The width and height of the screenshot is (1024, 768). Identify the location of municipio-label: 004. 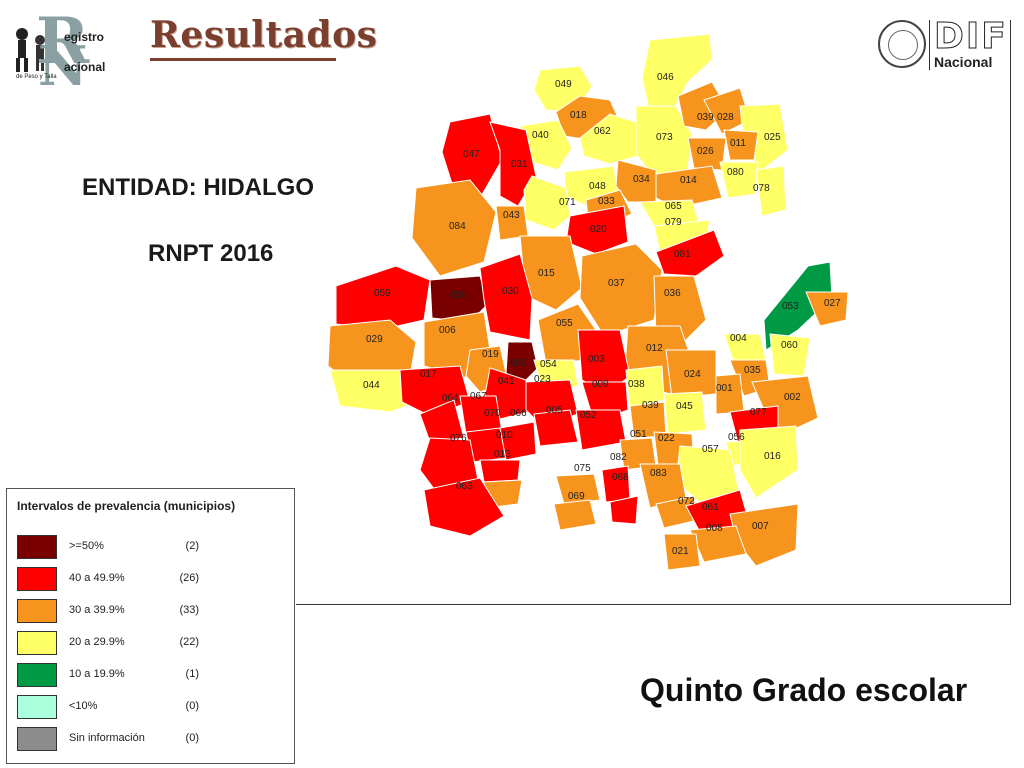
(738, 338).